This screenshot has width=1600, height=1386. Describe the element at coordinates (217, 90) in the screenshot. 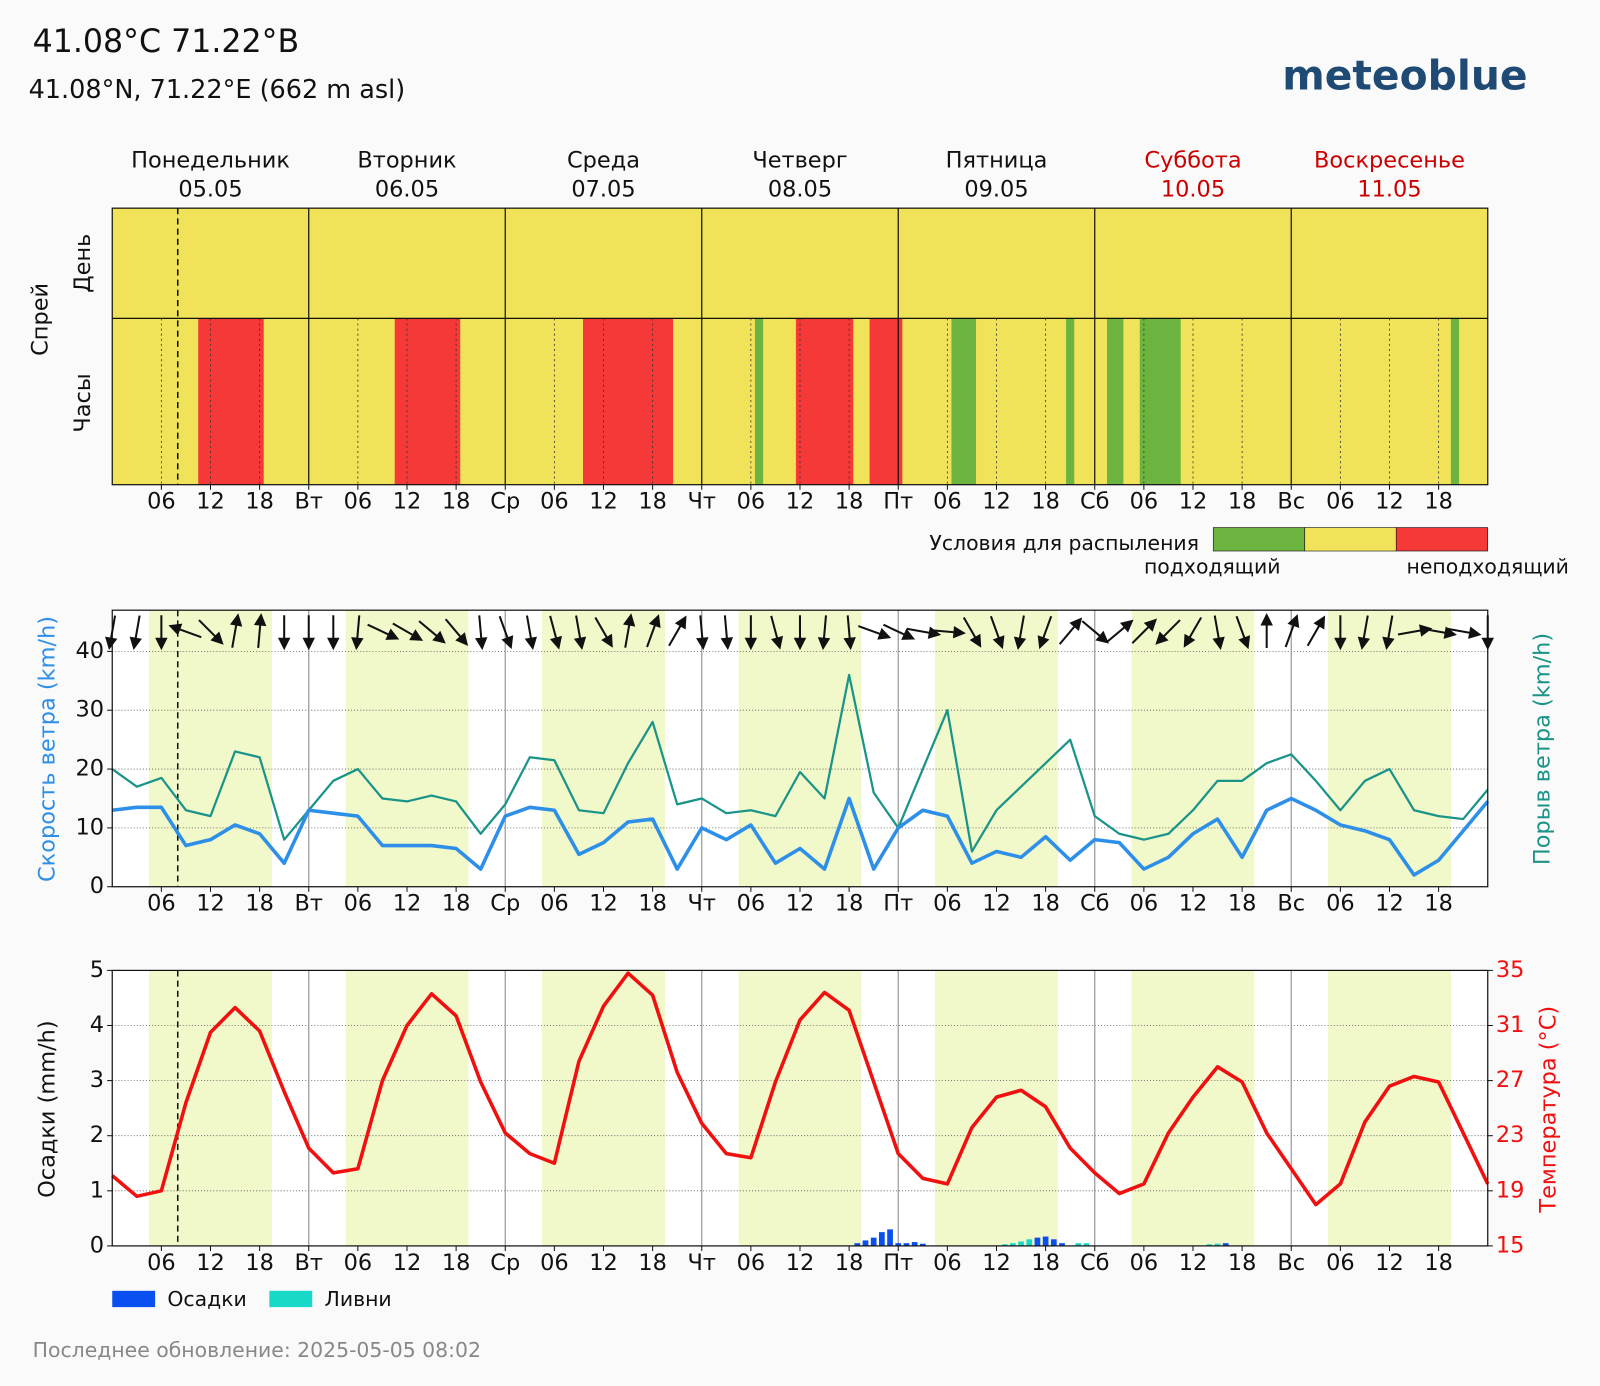

I see `subtitle: 41.08°N, 71.22°E (662 m asl)` at that location.